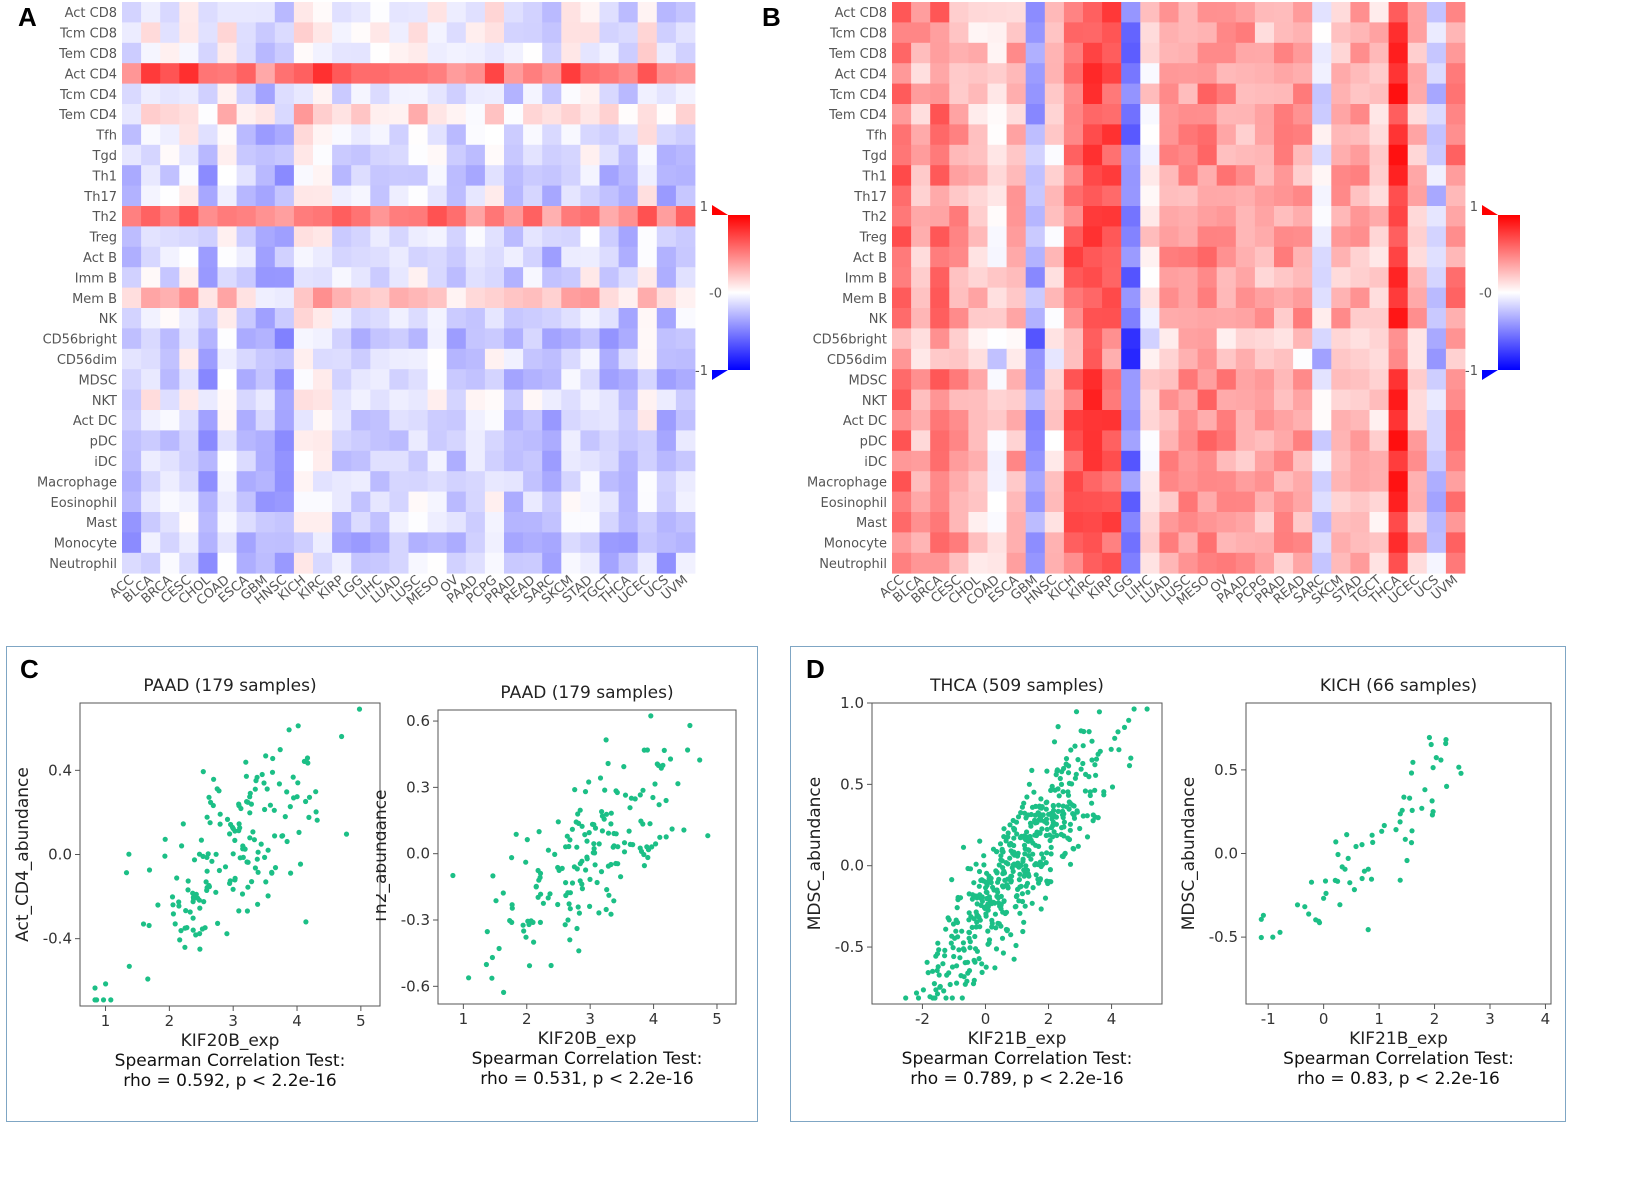  What do you see at coordinates (91, 13) in the screenshot?
I see `row-label: Act CD8` at bounding box center [91, 13].